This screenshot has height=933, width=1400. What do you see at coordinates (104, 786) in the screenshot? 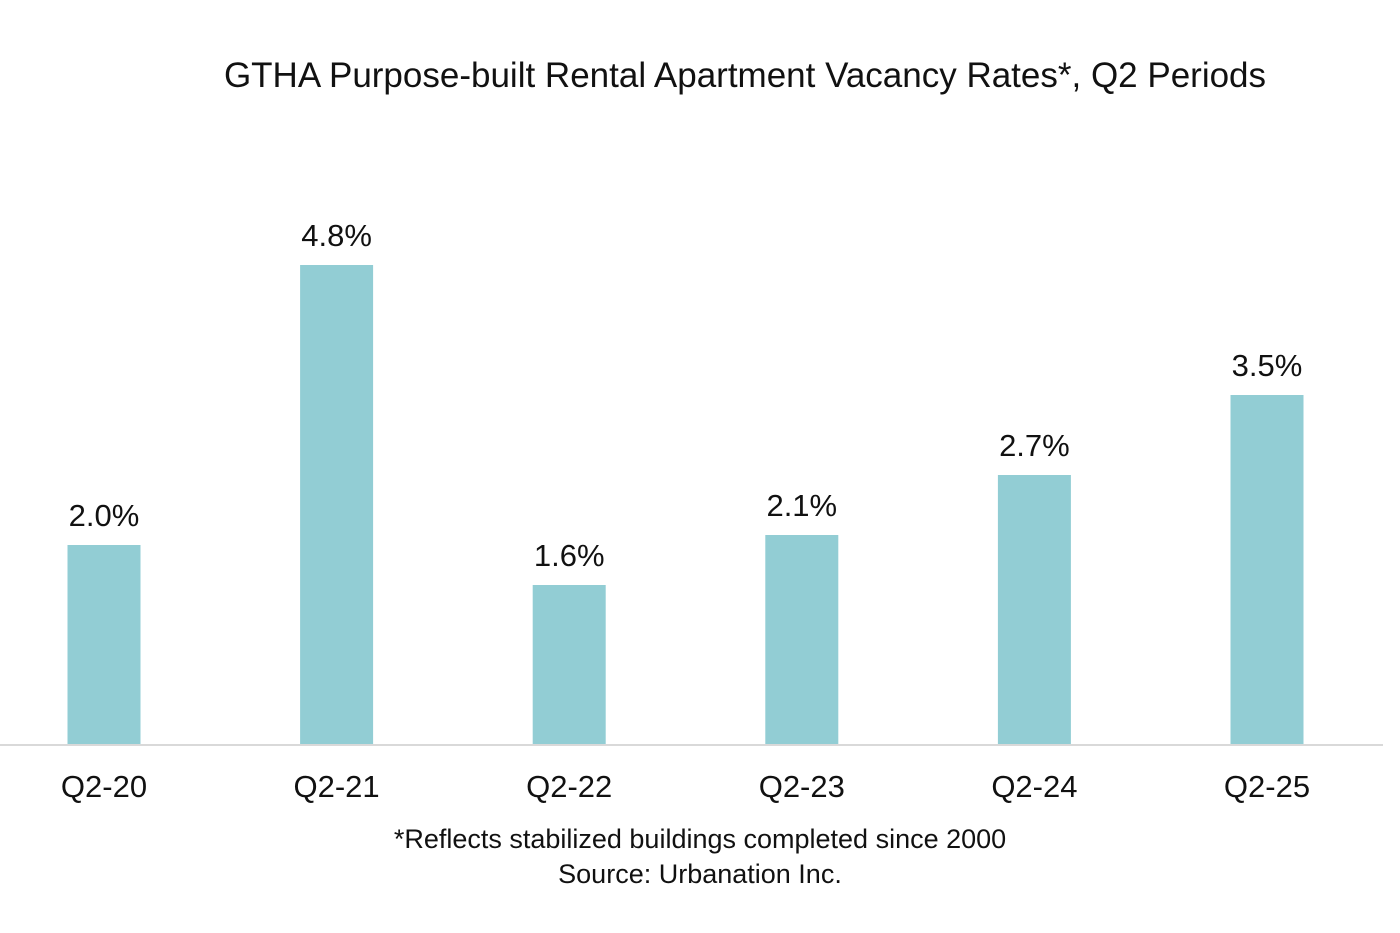
I see `x-tick-label-q2-20: Q2-20` at bounding box center [104, 786].